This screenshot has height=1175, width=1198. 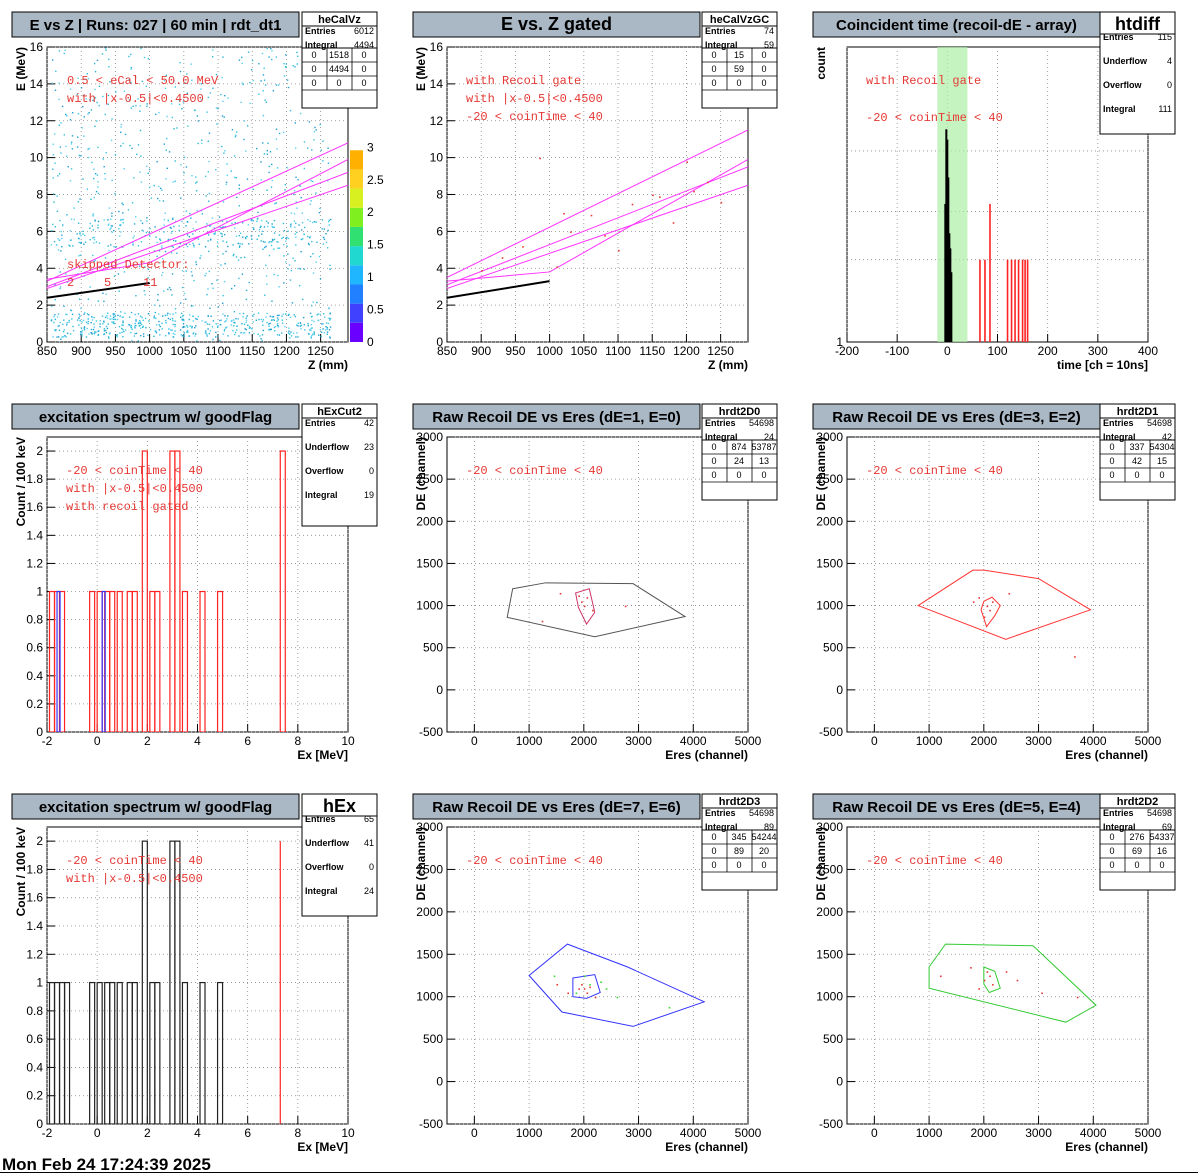 I want to click on x-tick-label: 2000, so click(x=583, y=741).